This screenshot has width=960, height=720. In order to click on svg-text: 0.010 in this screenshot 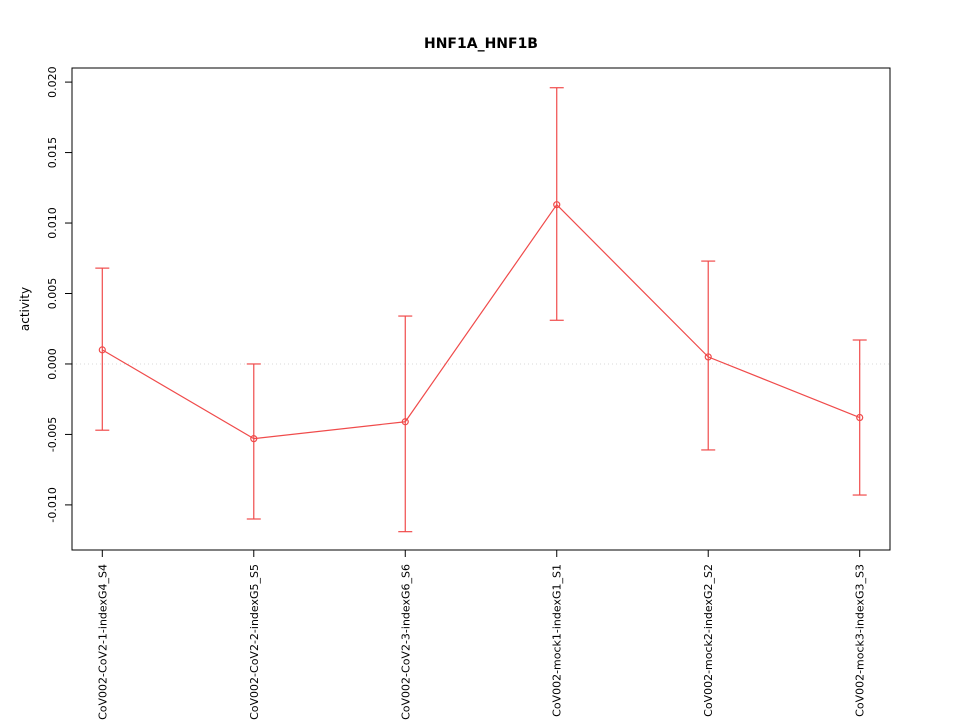, I will do `click(52, 223)`.